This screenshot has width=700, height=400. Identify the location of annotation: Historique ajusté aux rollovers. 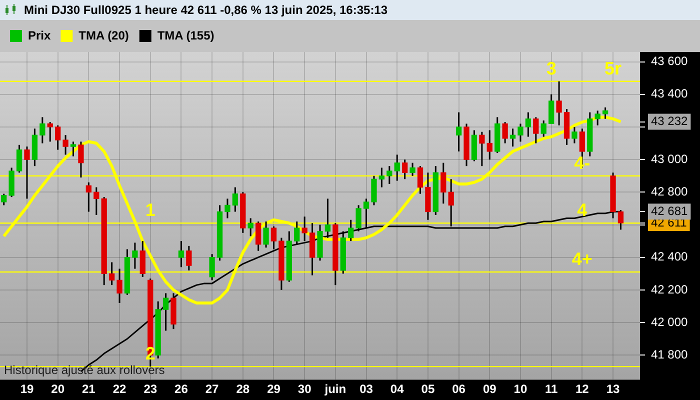
(84, 369).